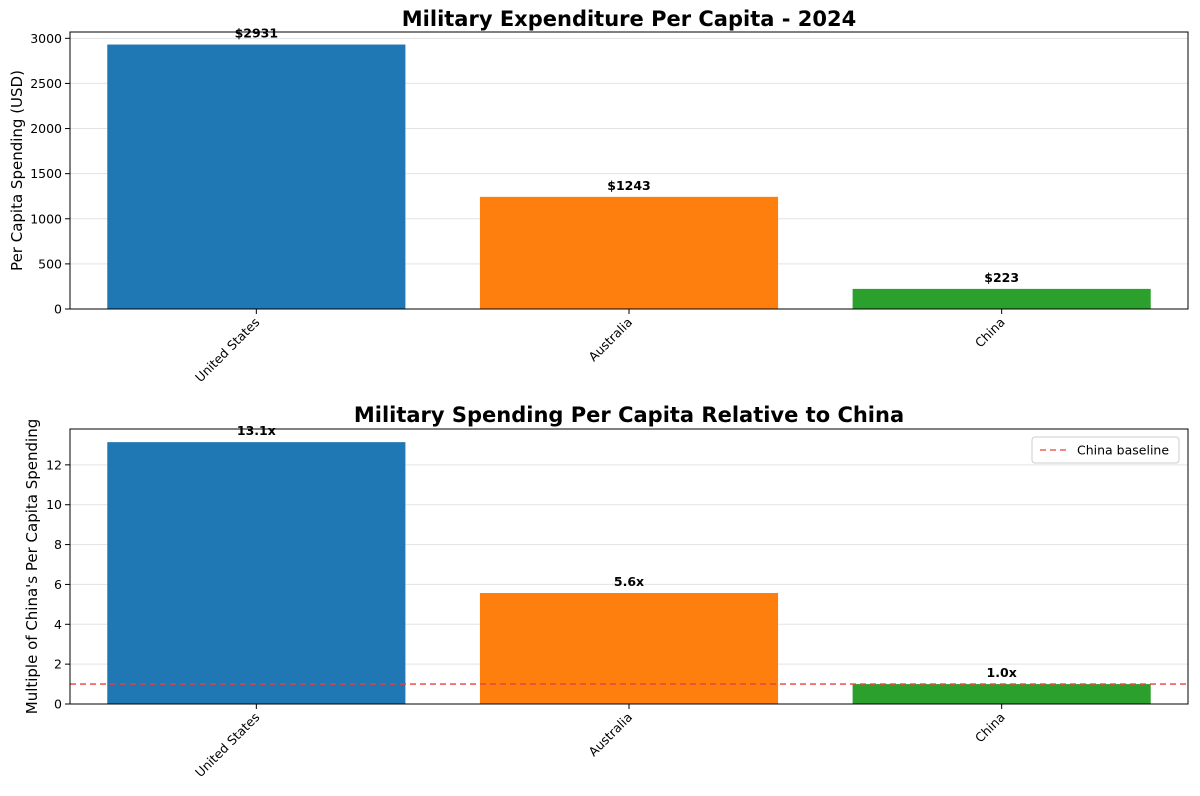 The height and width of the screenshot is (796, 1200). Describe the element at coordinates (46, 83) in the screenshot. I see `y-tick-label-0-5: 2500` at that location.